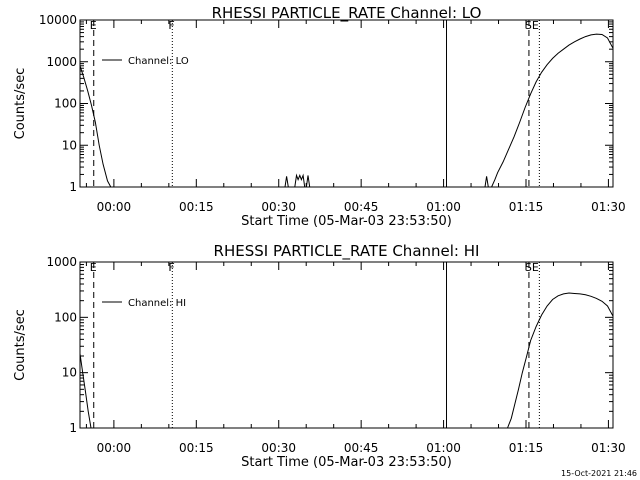 The image size is (640, 480). Describe the element at coordinates (58, 20) in the screenshot. I see `y-tick-label: 10000` at that location.